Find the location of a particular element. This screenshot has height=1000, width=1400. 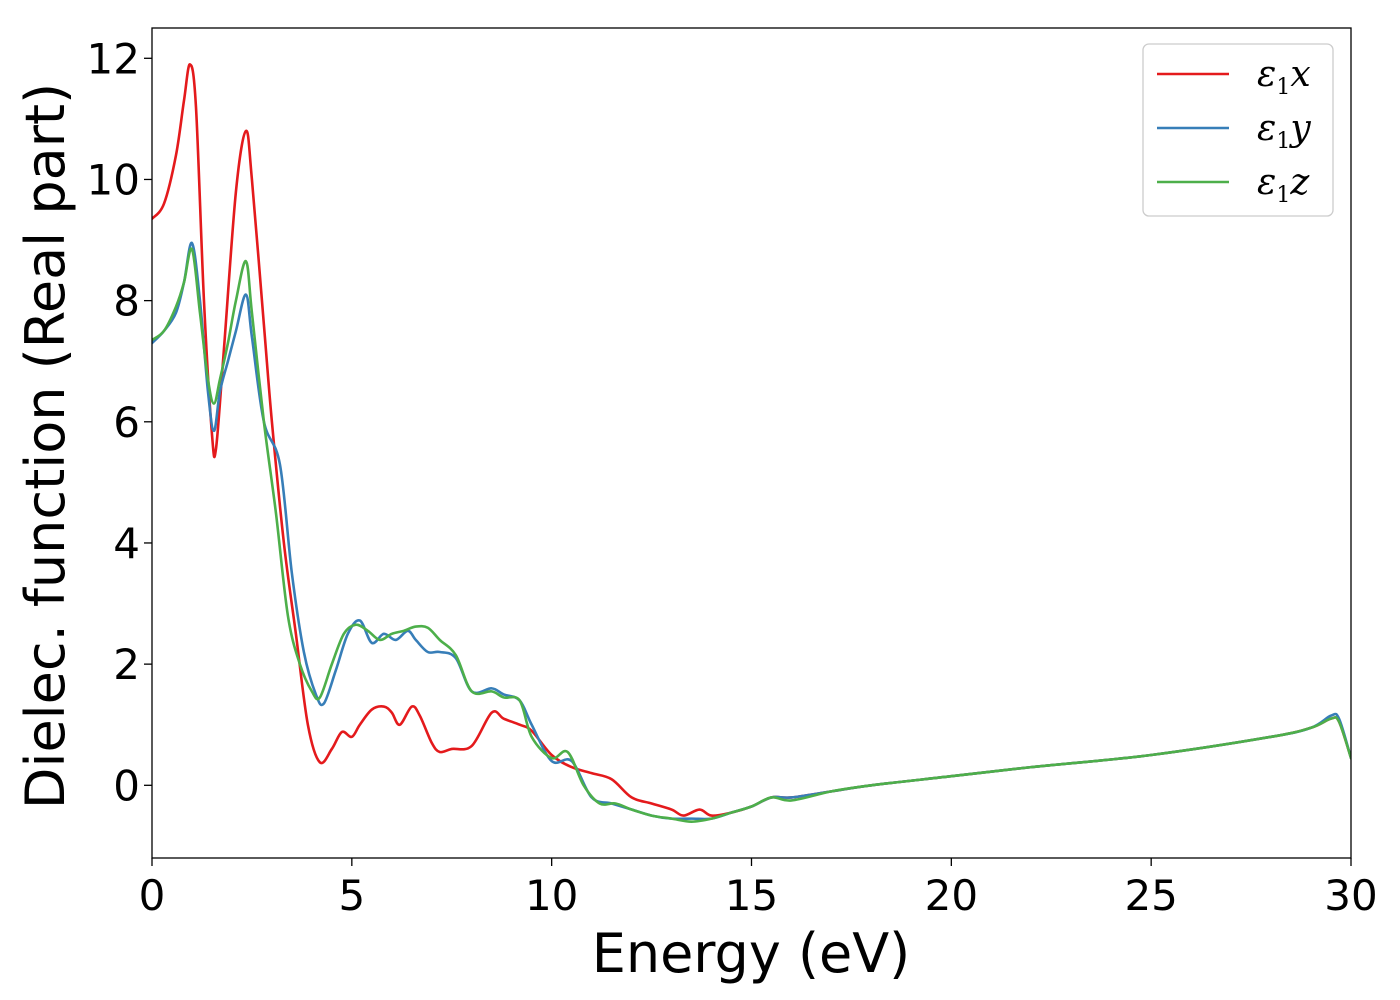

x-tick-label: 5 is located at coordinates (351, 895).